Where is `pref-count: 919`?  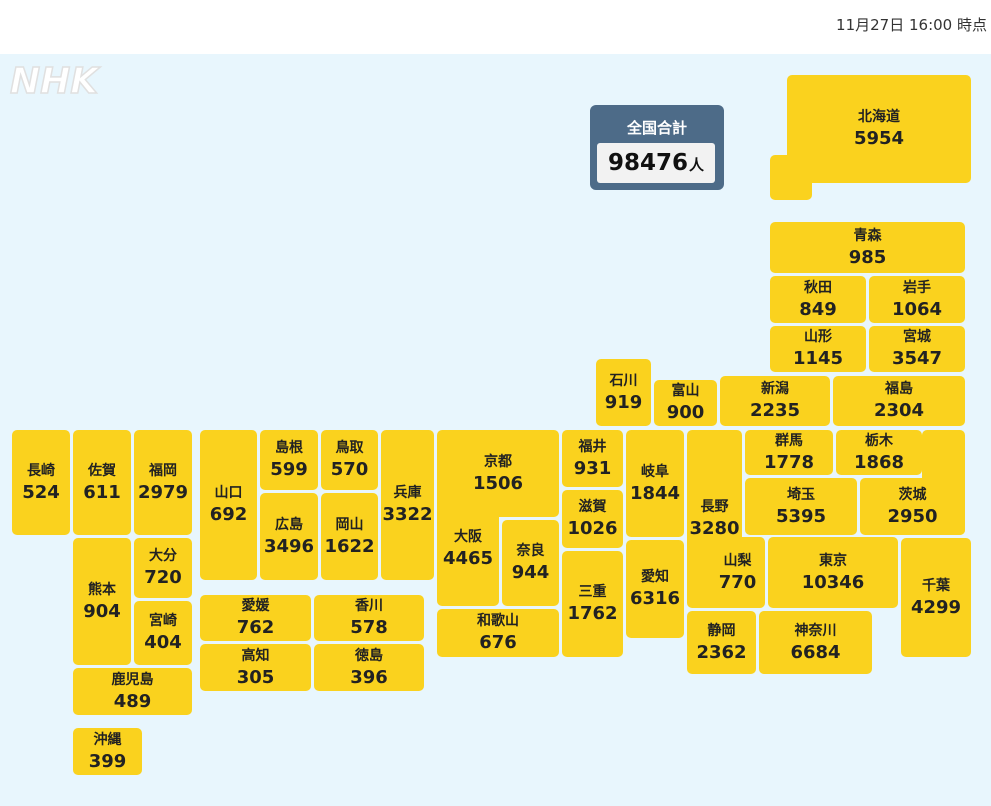
pref-count: 919 is located at coordinates (623, 402).